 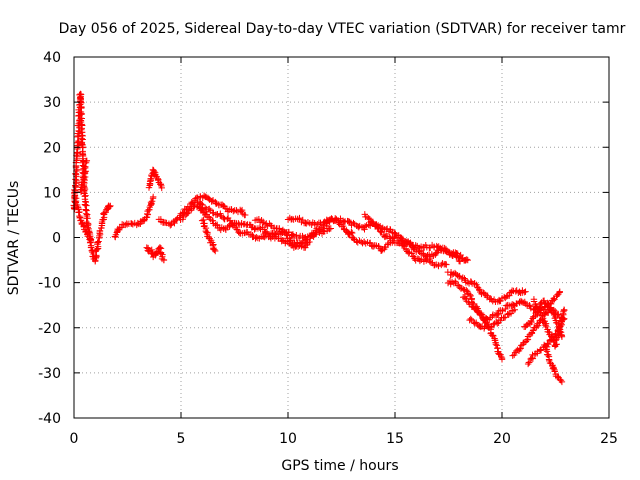 I want to click on y-tick-label: -20, so click(x=49, y=329).